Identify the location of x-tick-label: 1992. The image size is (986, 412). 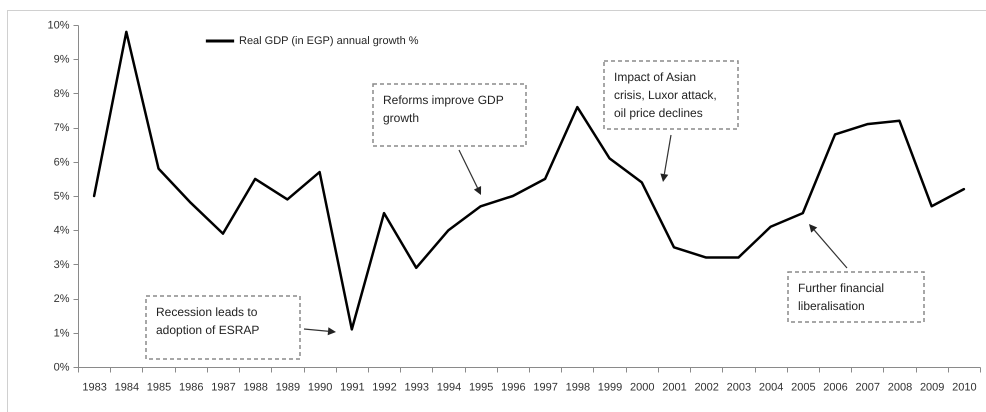
(384, 388).